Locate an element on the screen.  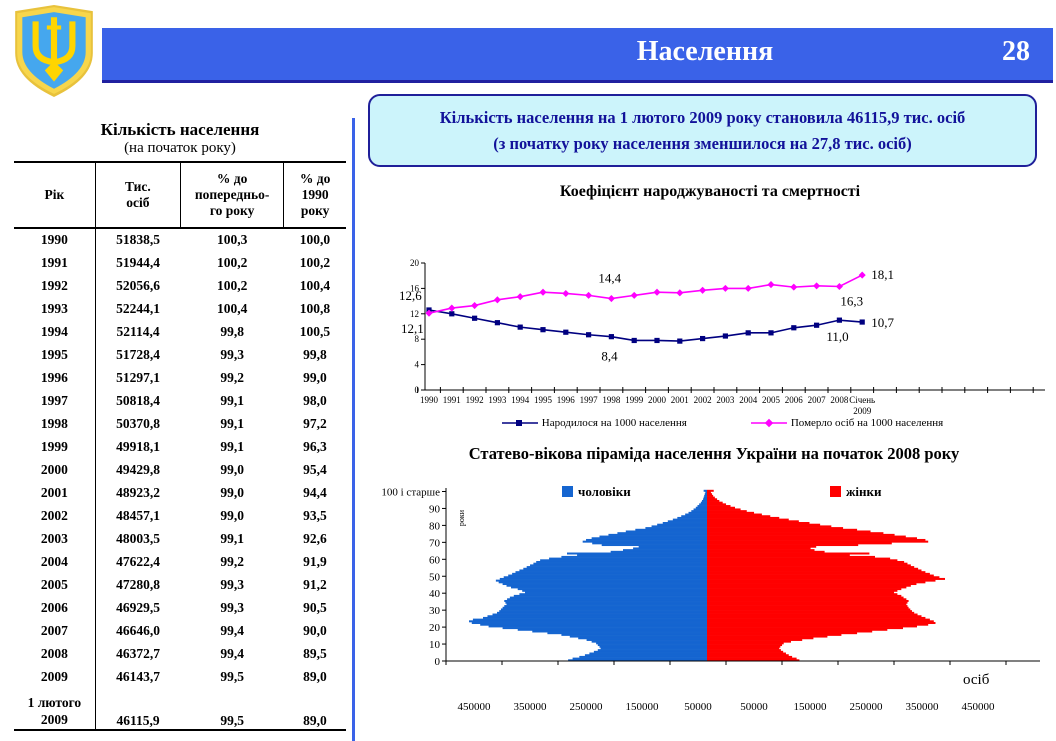
cell-value: 100,3 is located at coordinates (232, 240).